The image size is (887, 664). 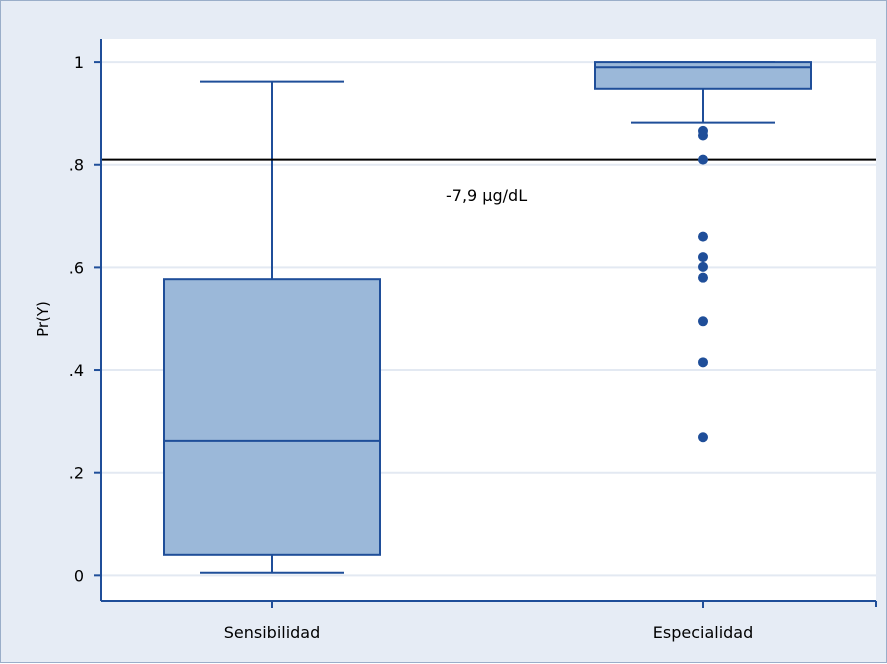 I want to click on y-tick-label: 1, so click(x=79, y=62).